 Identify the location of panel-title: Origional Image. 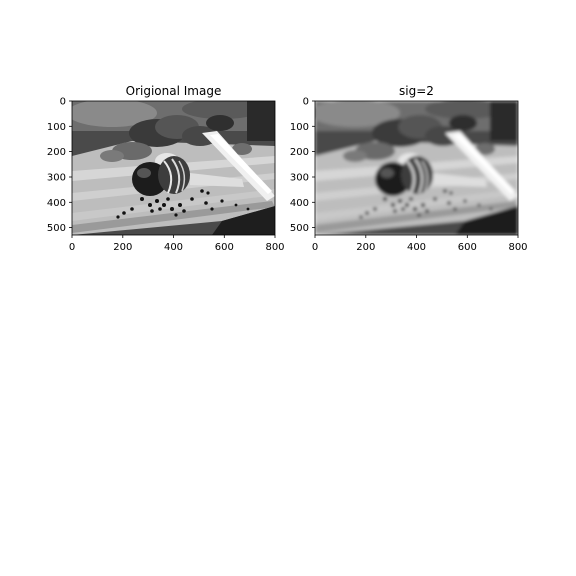
(174, 91).